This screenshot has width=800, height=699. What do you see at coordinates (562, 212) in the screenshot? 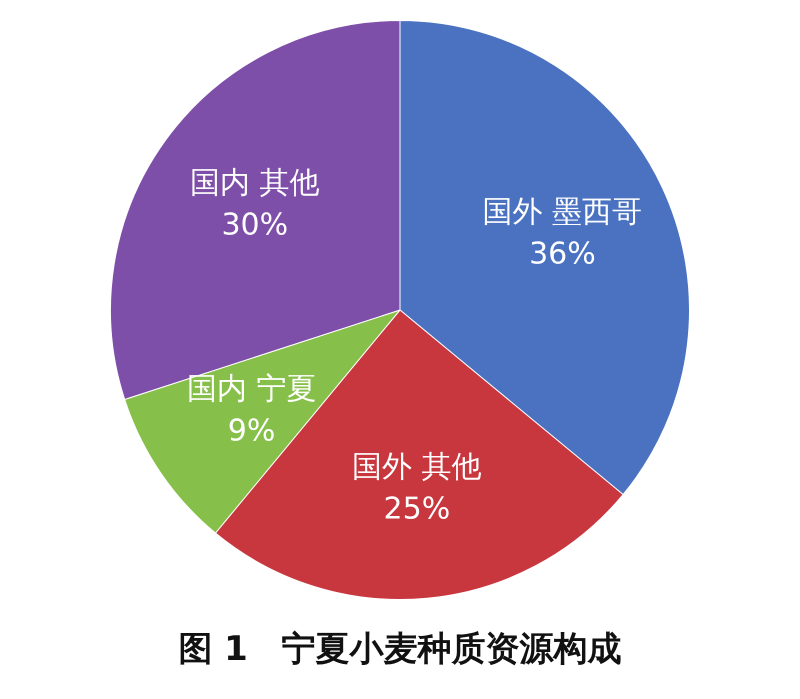
I see `slice-label: 国外 墨西哥` at bounding box center [562, 212].